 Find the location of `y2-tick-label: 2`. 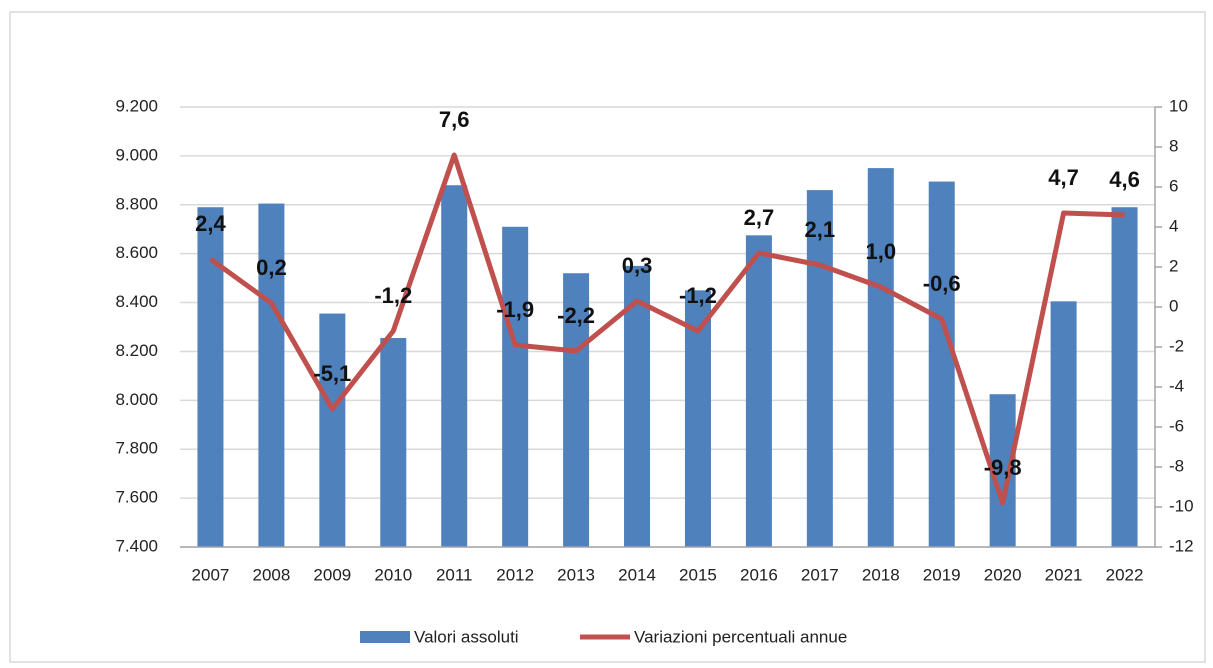

y2-tick-label: 2 is located at coordinates (1173, 265).